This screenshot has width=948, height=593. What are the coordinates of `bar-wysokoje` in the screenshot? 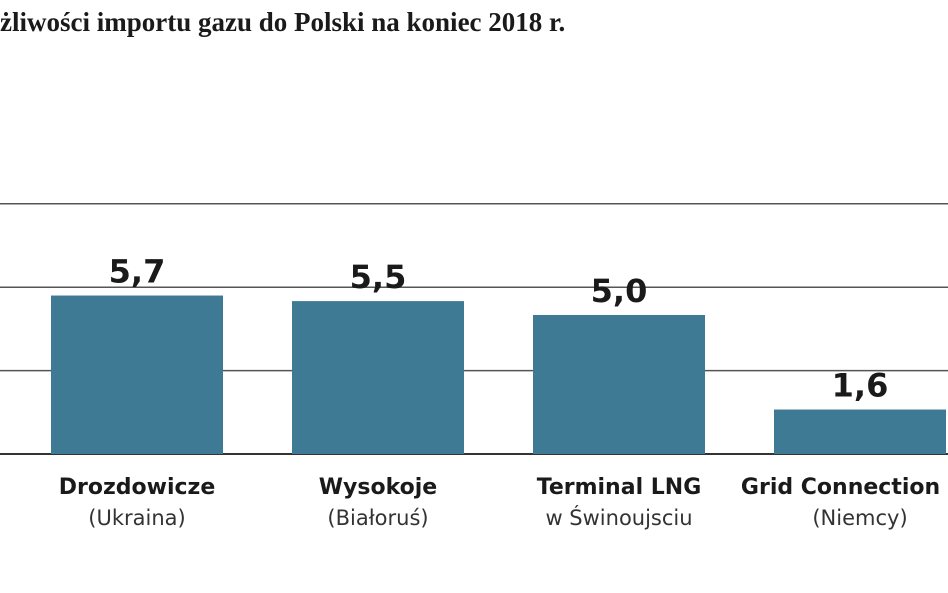 It's located at (378, 377).